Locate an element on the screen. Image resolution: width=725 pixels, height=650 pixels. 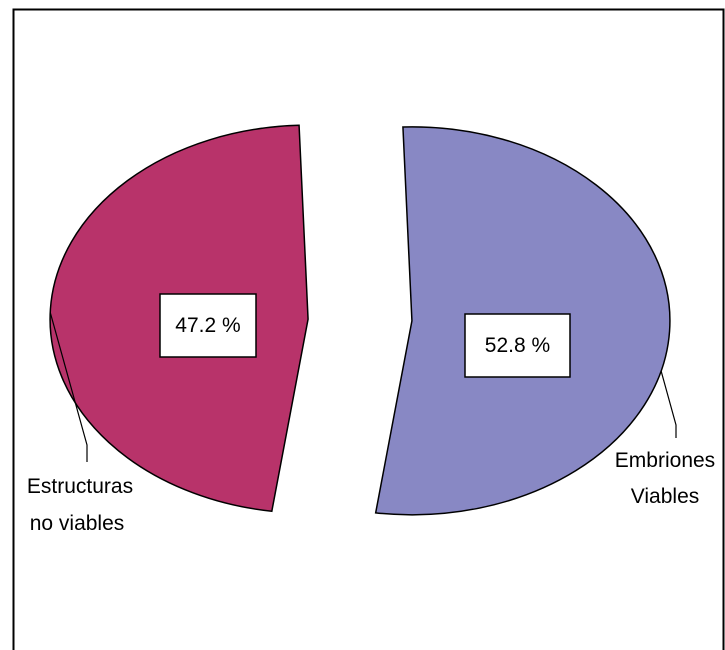
value-label-embriones: 52.8 % is located at coordinates (517, 345).